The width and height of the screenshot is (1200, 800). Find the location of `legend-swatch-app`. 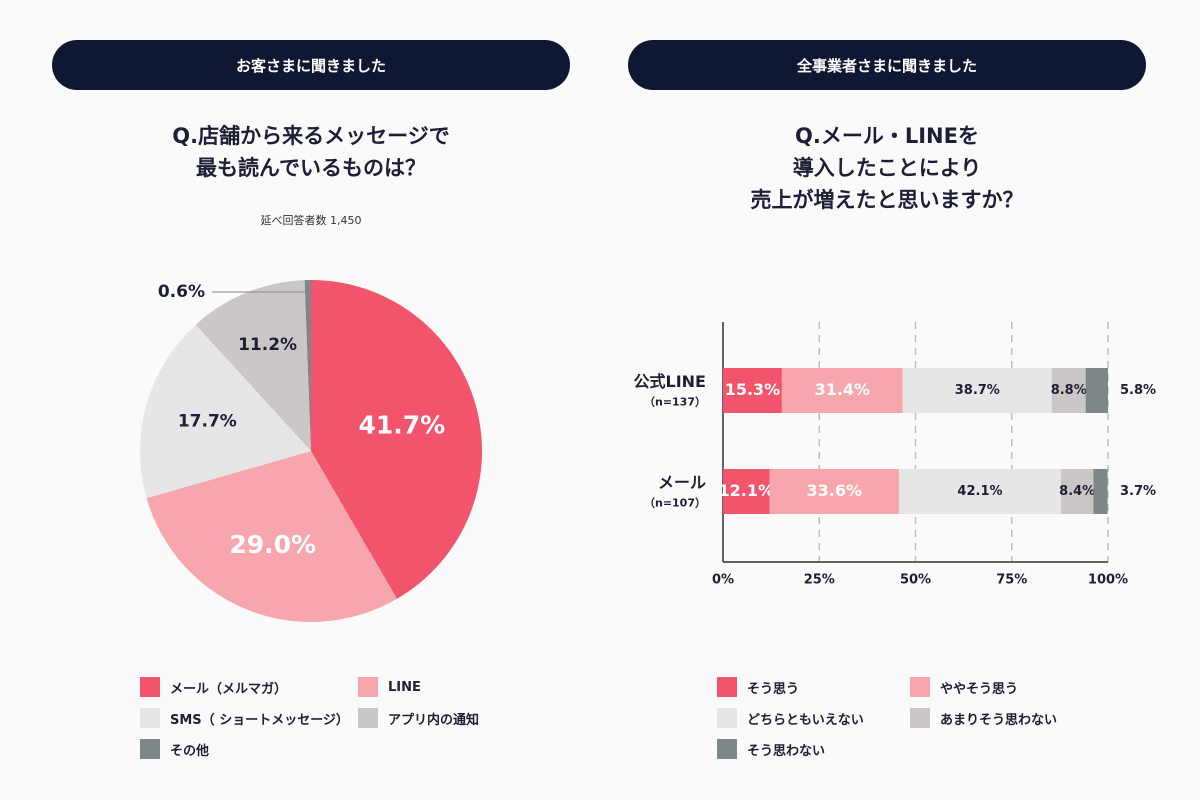

legend-swatch-app is located at coordinates (368, 718).